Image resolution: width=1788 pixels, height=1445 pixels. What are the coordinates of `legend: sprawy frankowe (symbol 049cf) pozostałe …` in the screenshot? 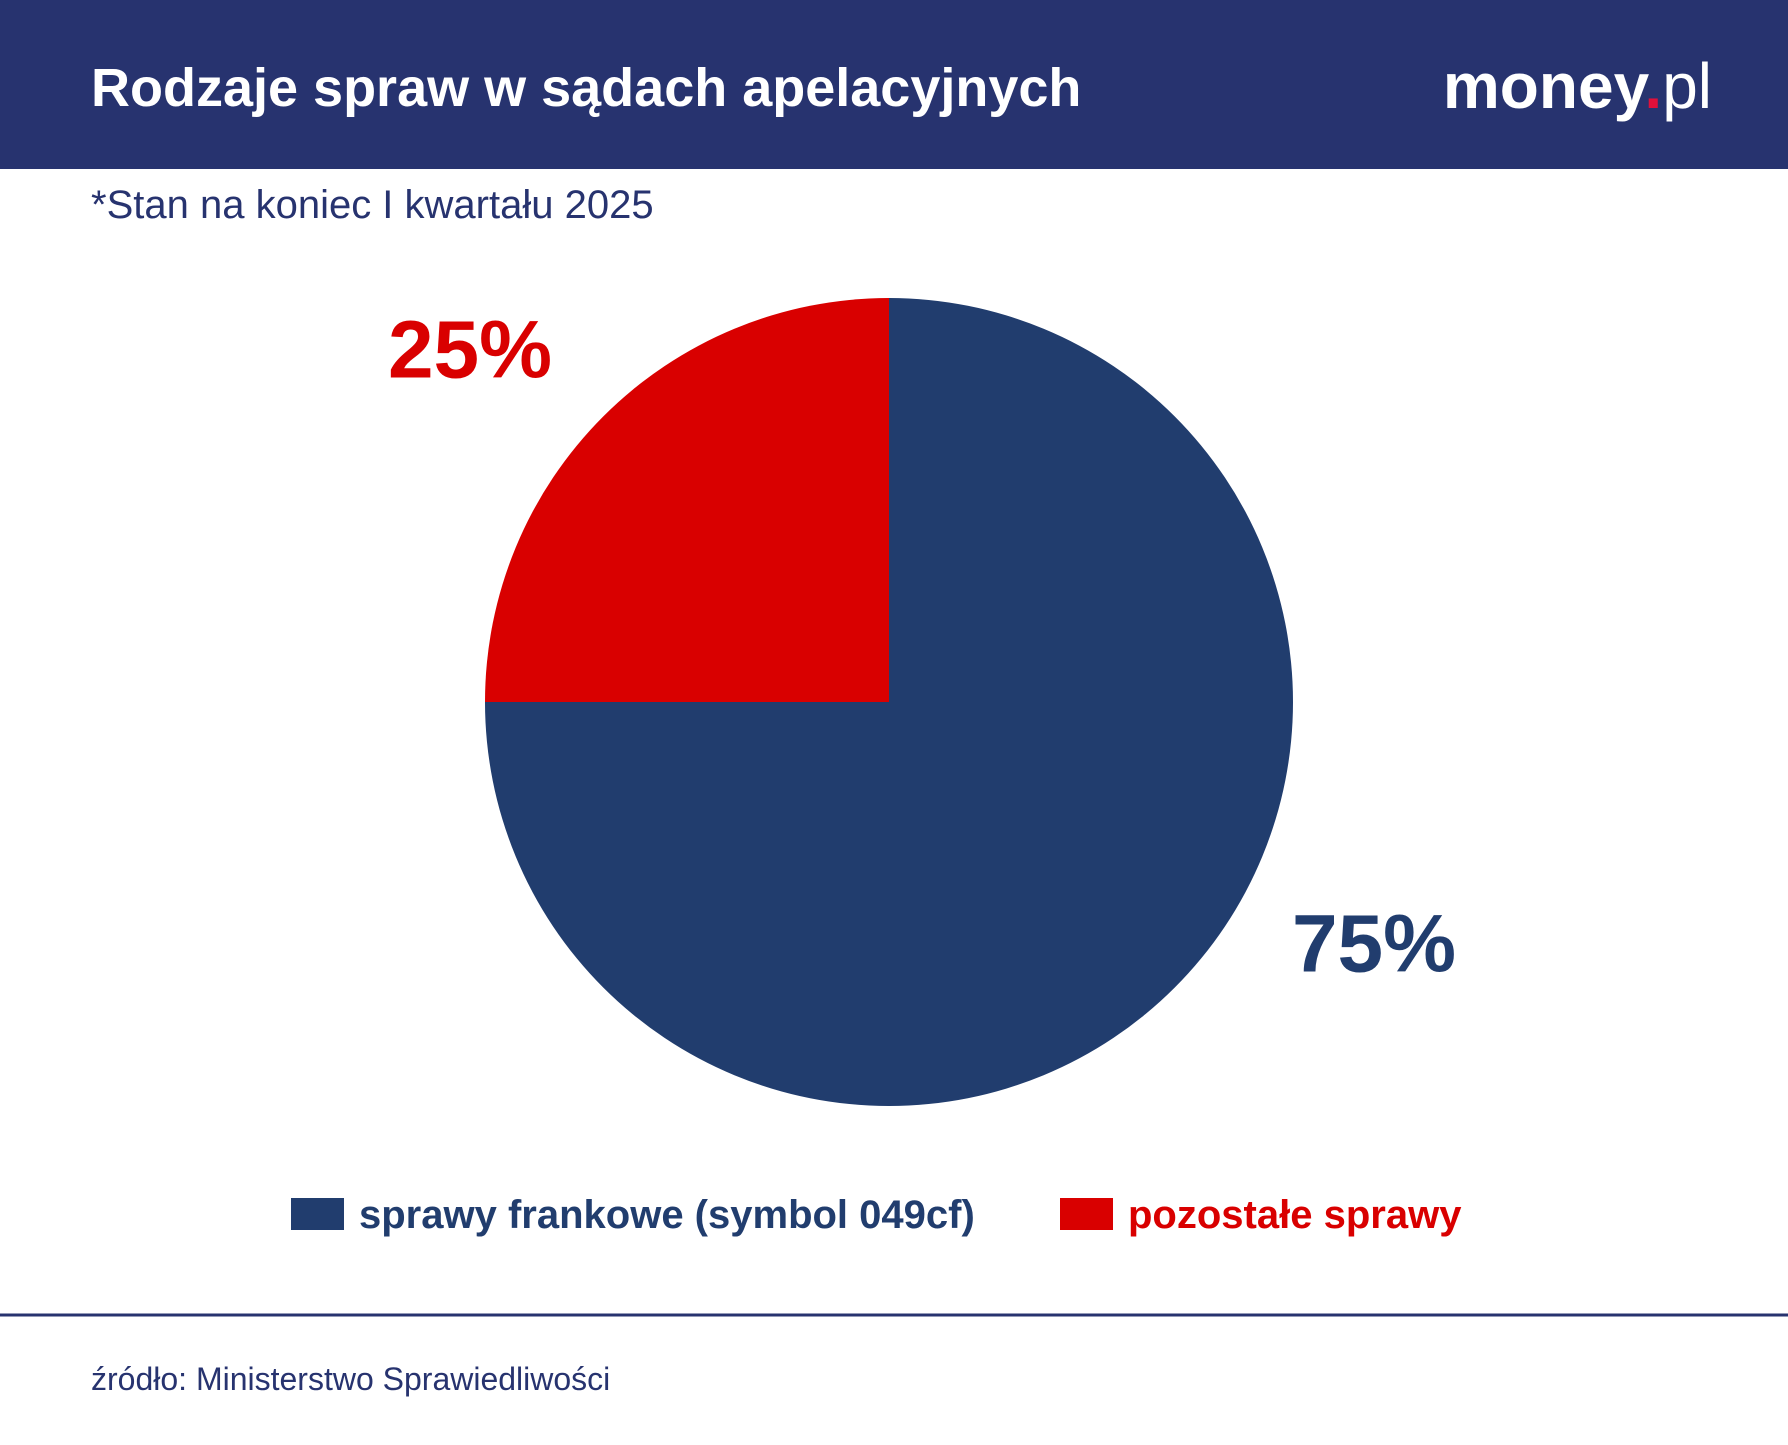 It's located at (876, 1215).